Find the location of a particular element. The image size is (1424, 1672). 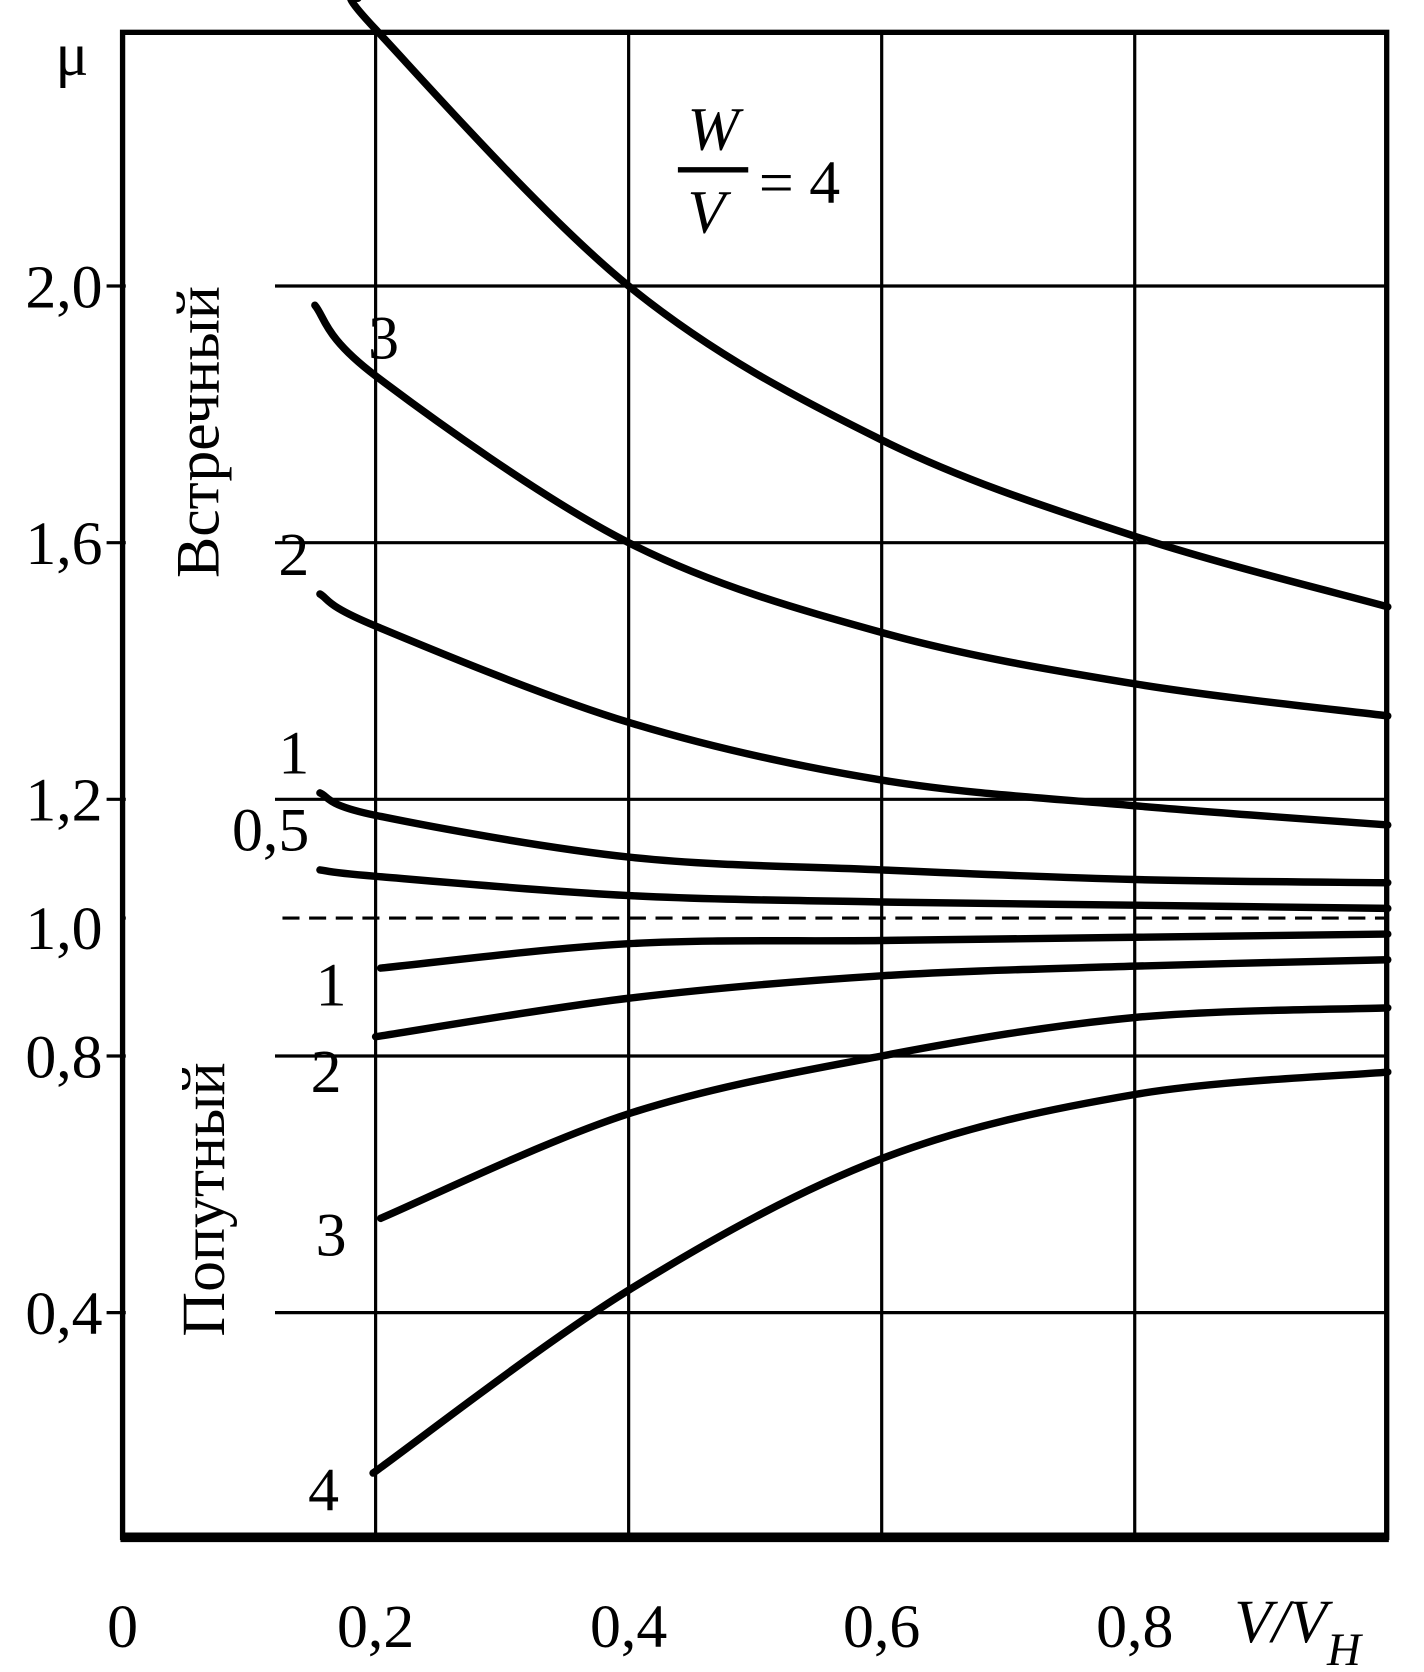

x-axis-label: V/VH is located at coordinates (1298, 1630).